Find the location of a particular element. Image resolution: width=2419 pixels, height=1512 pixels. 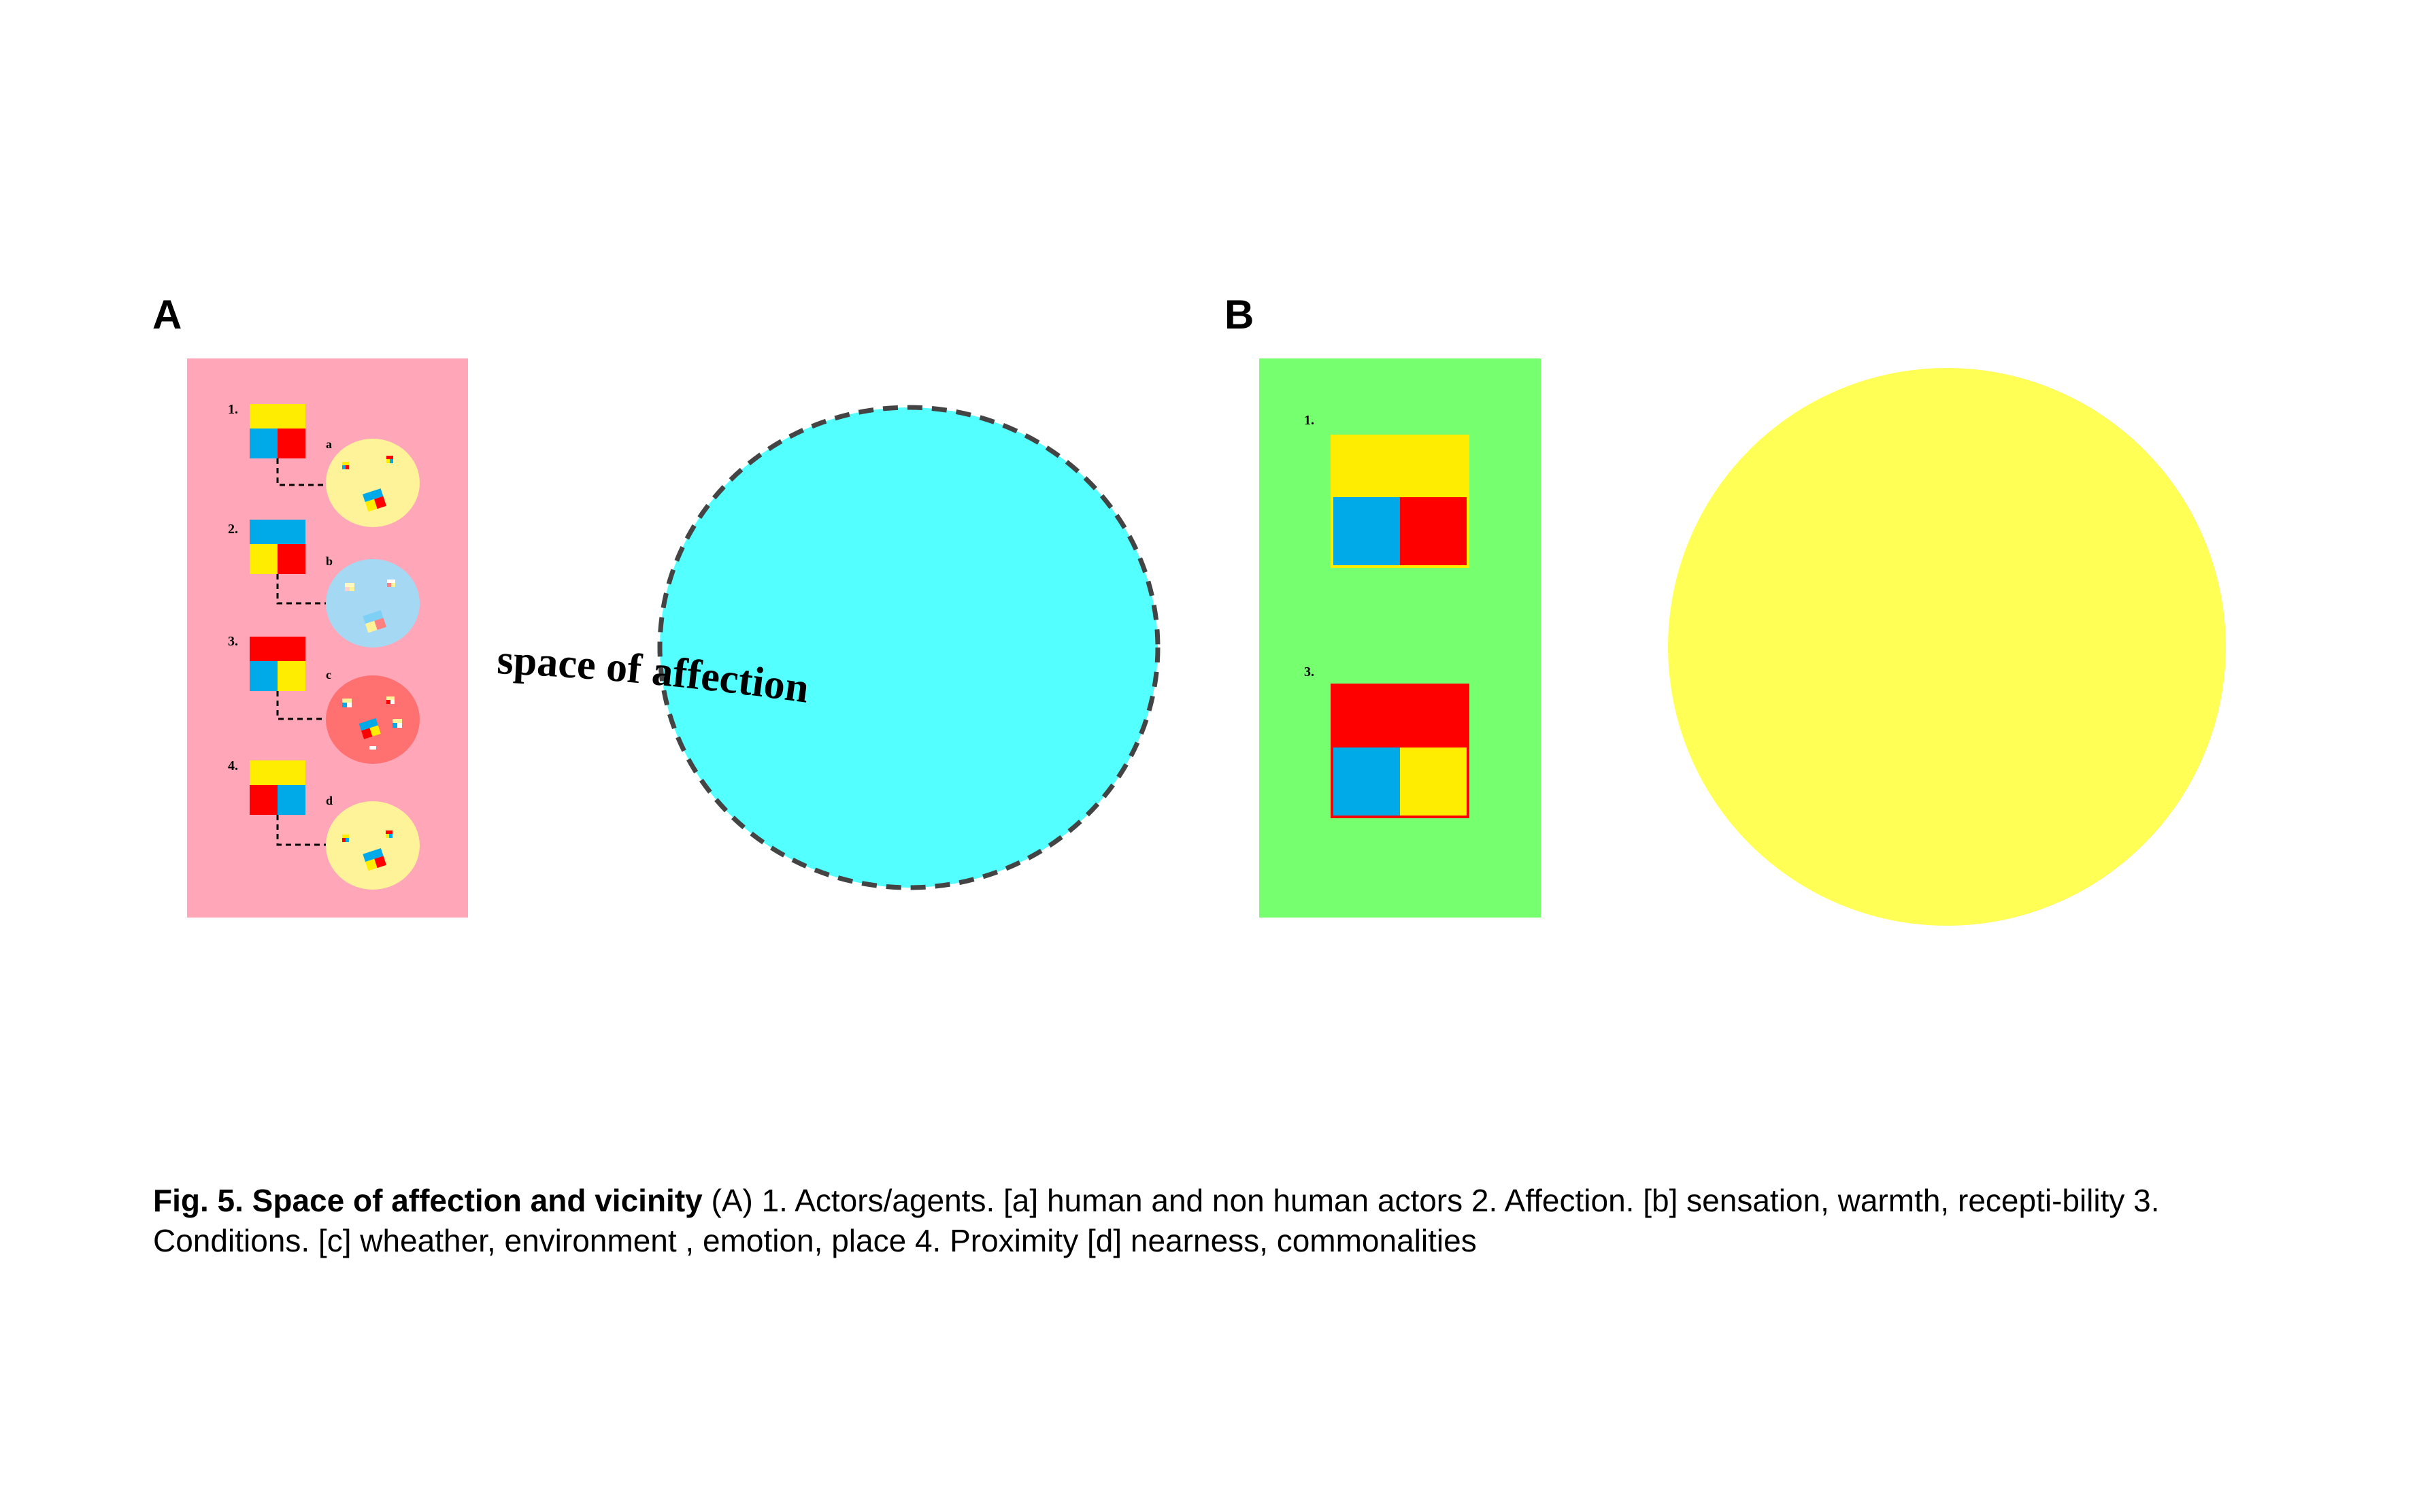

item-a-circle is located at coordinates (373, 483).